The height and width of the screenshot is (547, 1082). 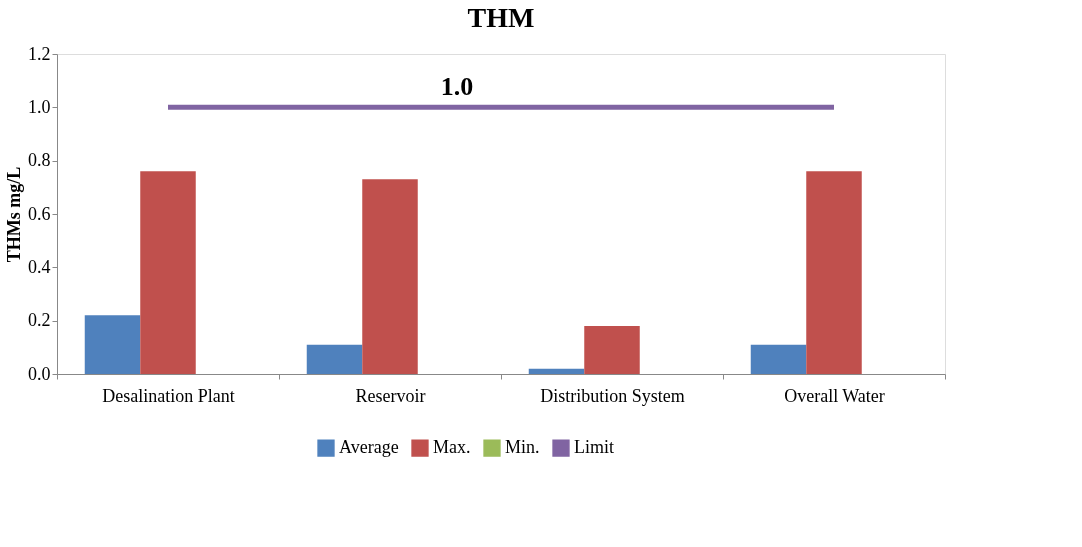 What do you see at coordinates (39, 106) in the screenshot?
I see `y-tick-label: 1.0` at bounding box center [39, 106].